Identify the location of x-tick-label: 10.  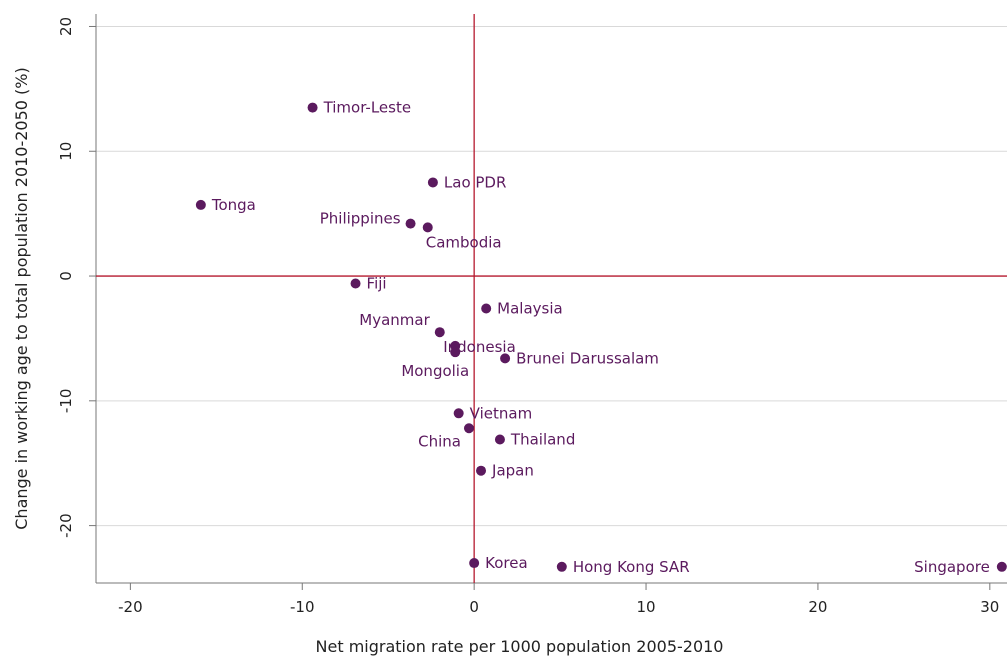
(645, 607).